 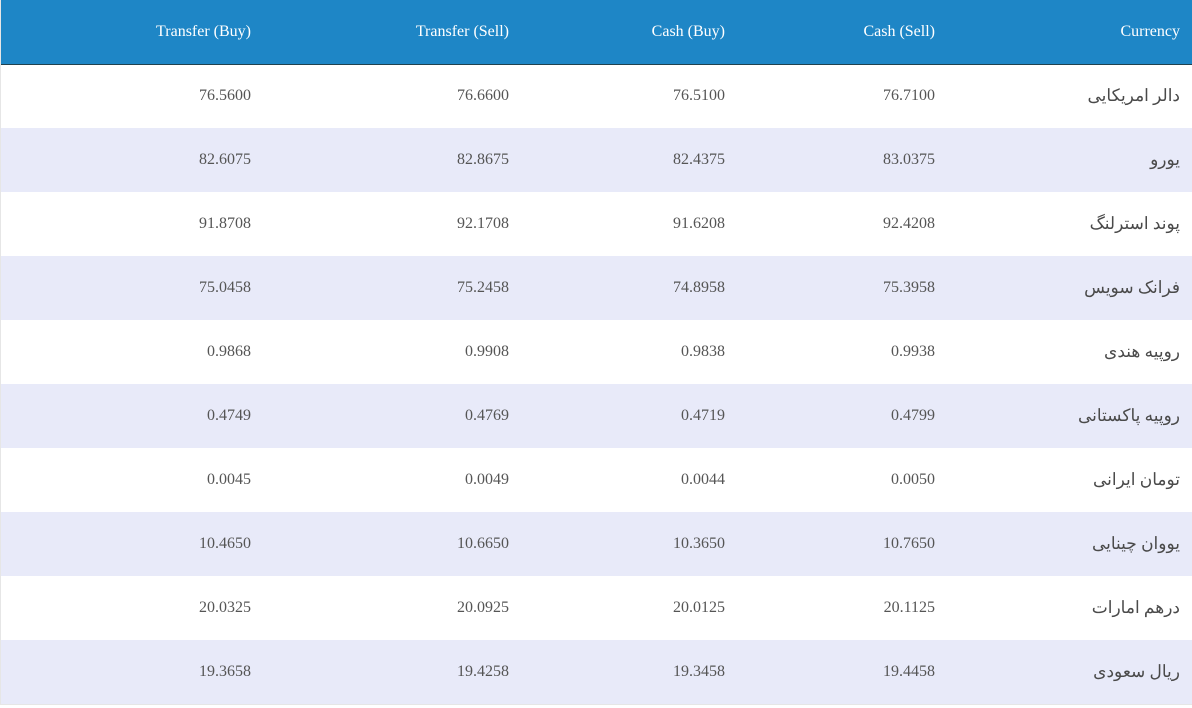 I want to click on transfer-sell-cell: 0.4769, so click(x=487, y=415).